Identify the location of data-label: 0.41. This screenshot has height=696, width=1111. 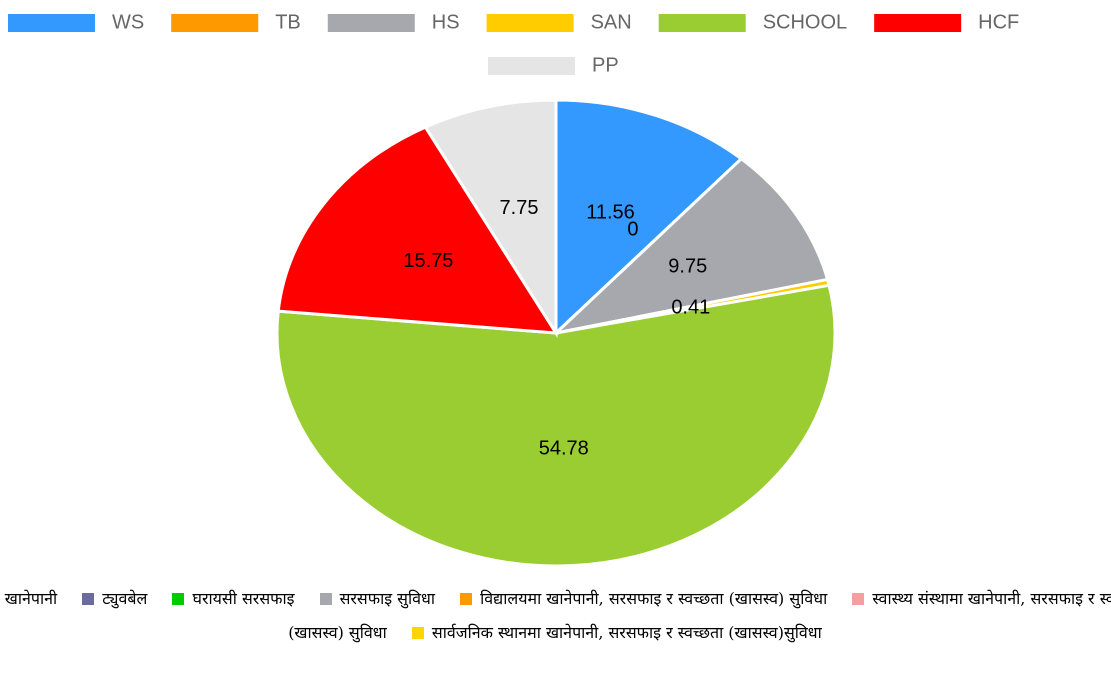
(690, 307).